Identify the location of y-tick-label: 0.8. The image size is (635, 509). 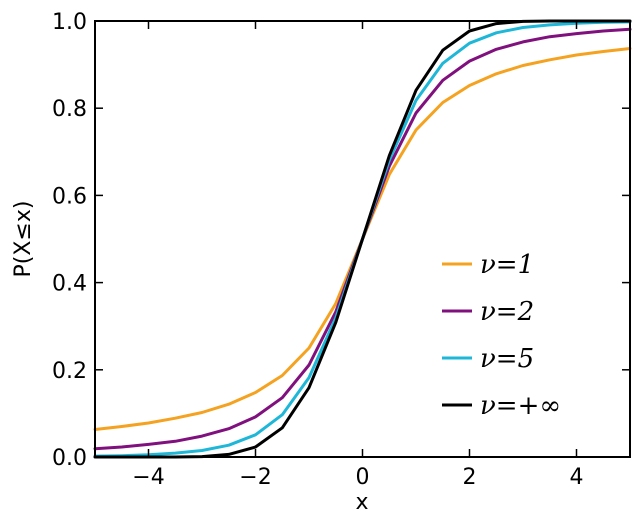
(69, 109).